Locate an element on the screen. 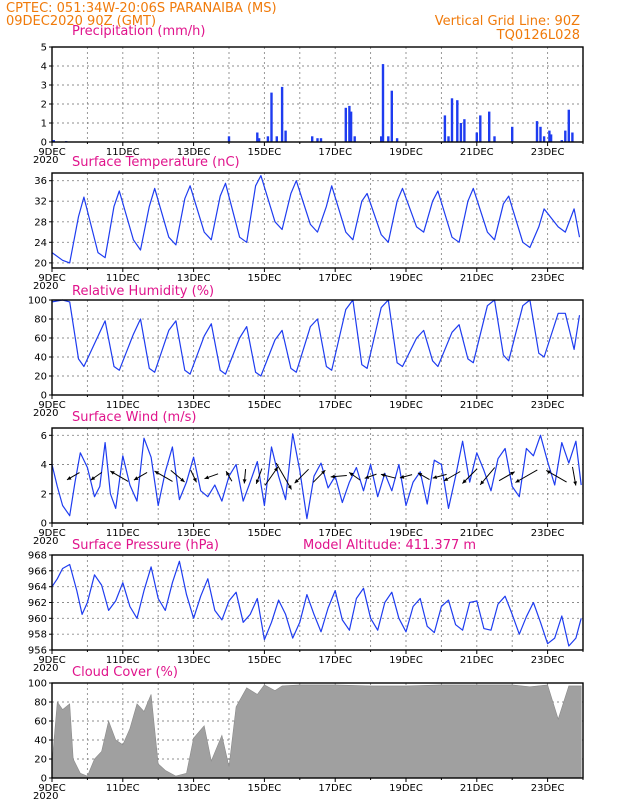  y-tick-label: 100 is located at coordinates (37, 684).